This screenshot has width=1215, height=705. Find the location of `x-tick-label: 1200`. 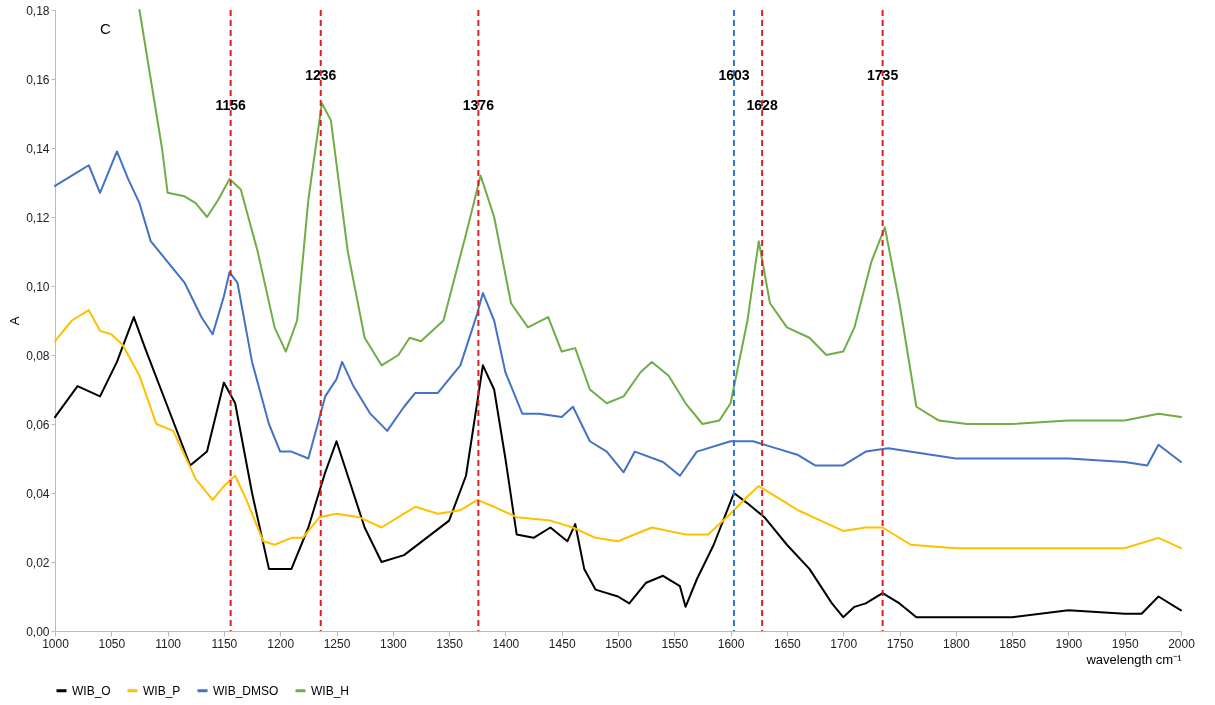

x-tick-label: 1200 is located at coordinates (281, 643).